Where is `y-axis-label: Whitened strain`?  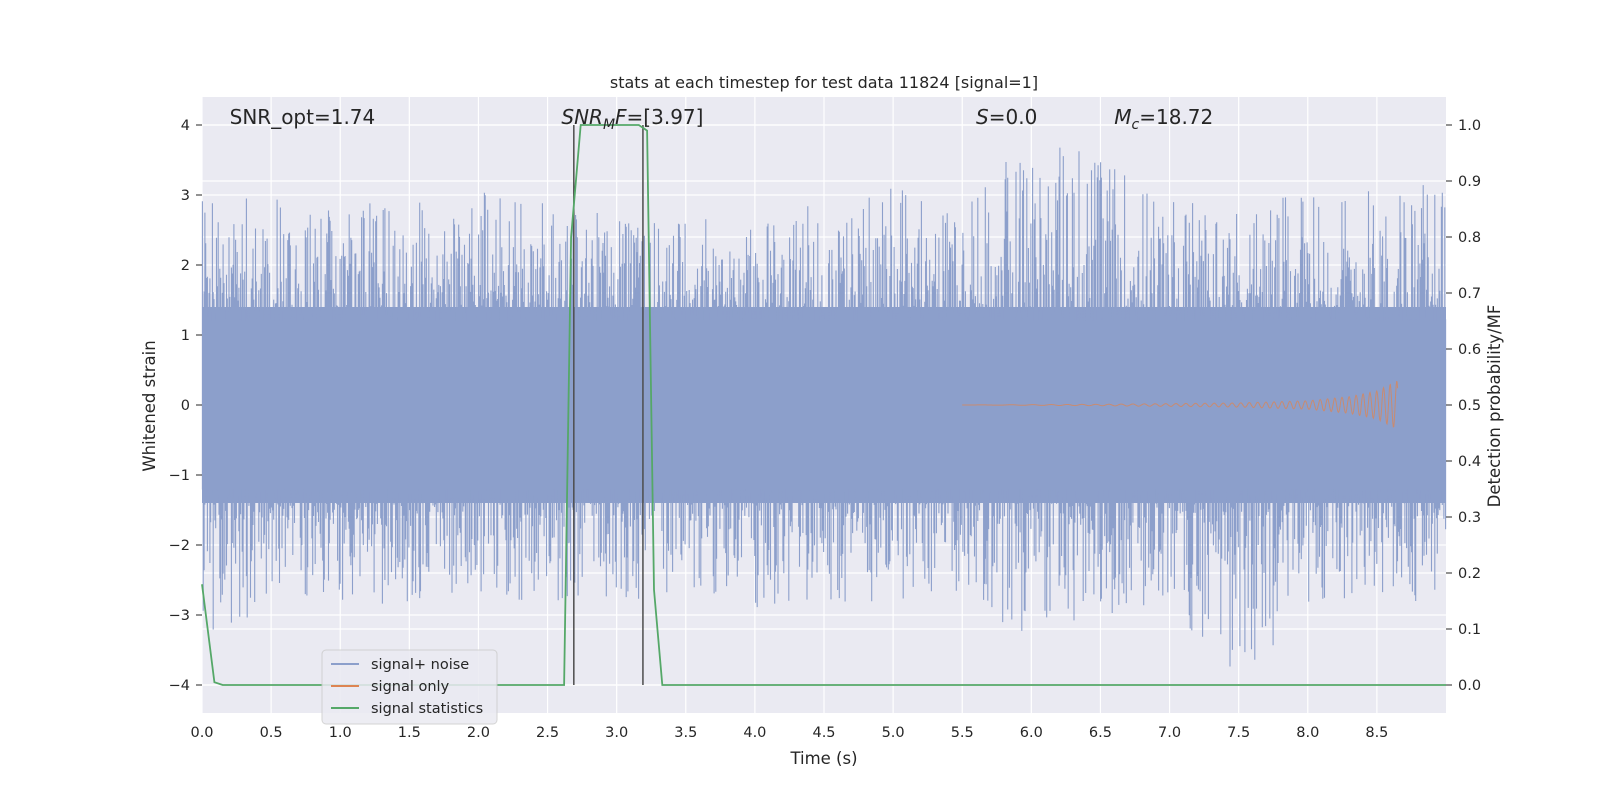 y-axis-label: Whitened strain is located at coordinates (149, 405).